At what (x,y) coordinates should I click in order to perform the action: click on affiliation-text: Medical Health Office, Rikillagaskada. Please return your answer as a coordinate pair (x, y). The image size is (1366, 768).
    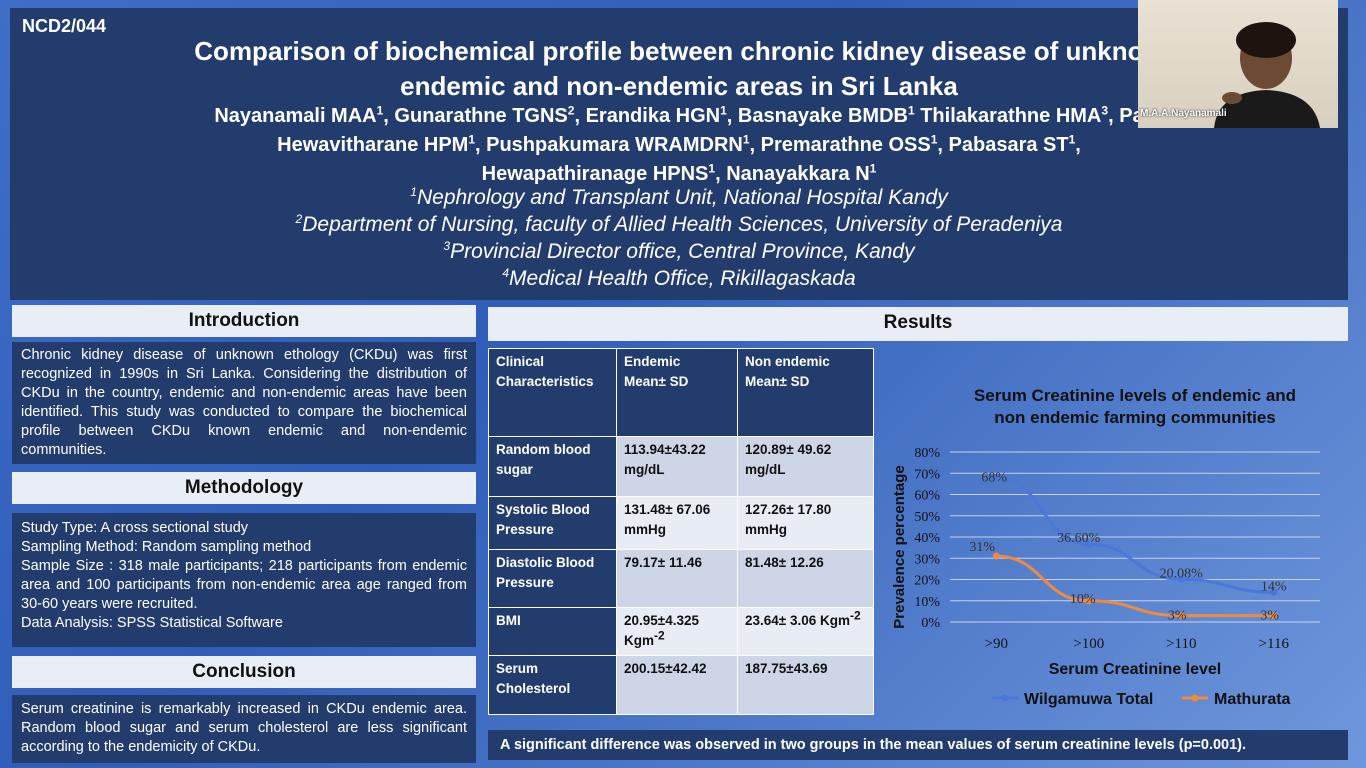
    Looking at the image, I should click on (682, 278).